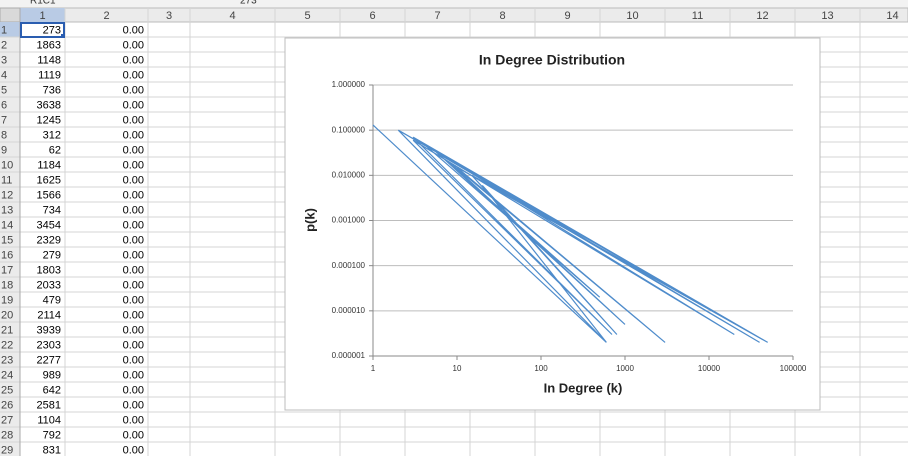 The width and height of the screenshot is (908, 461). What do you see at coordinates (4, 105) in the screenshot?
I see `row-header: 6` at bounding box center [4, 105].